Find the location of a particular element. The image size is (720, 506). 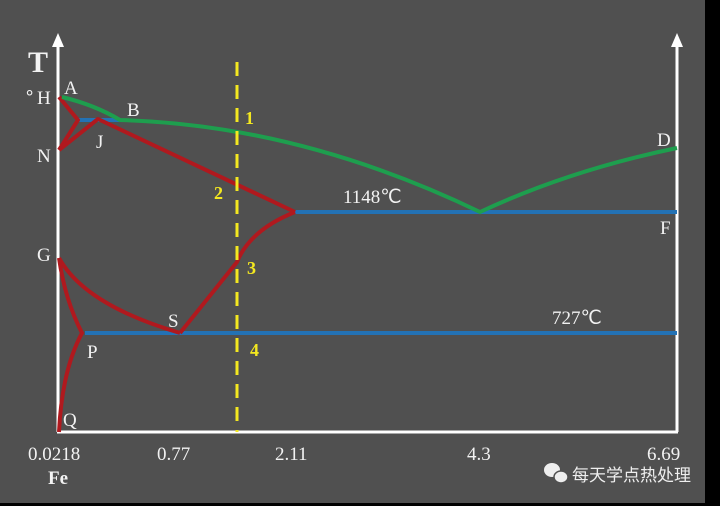

point-s: S is located at coordinates (173, 321).